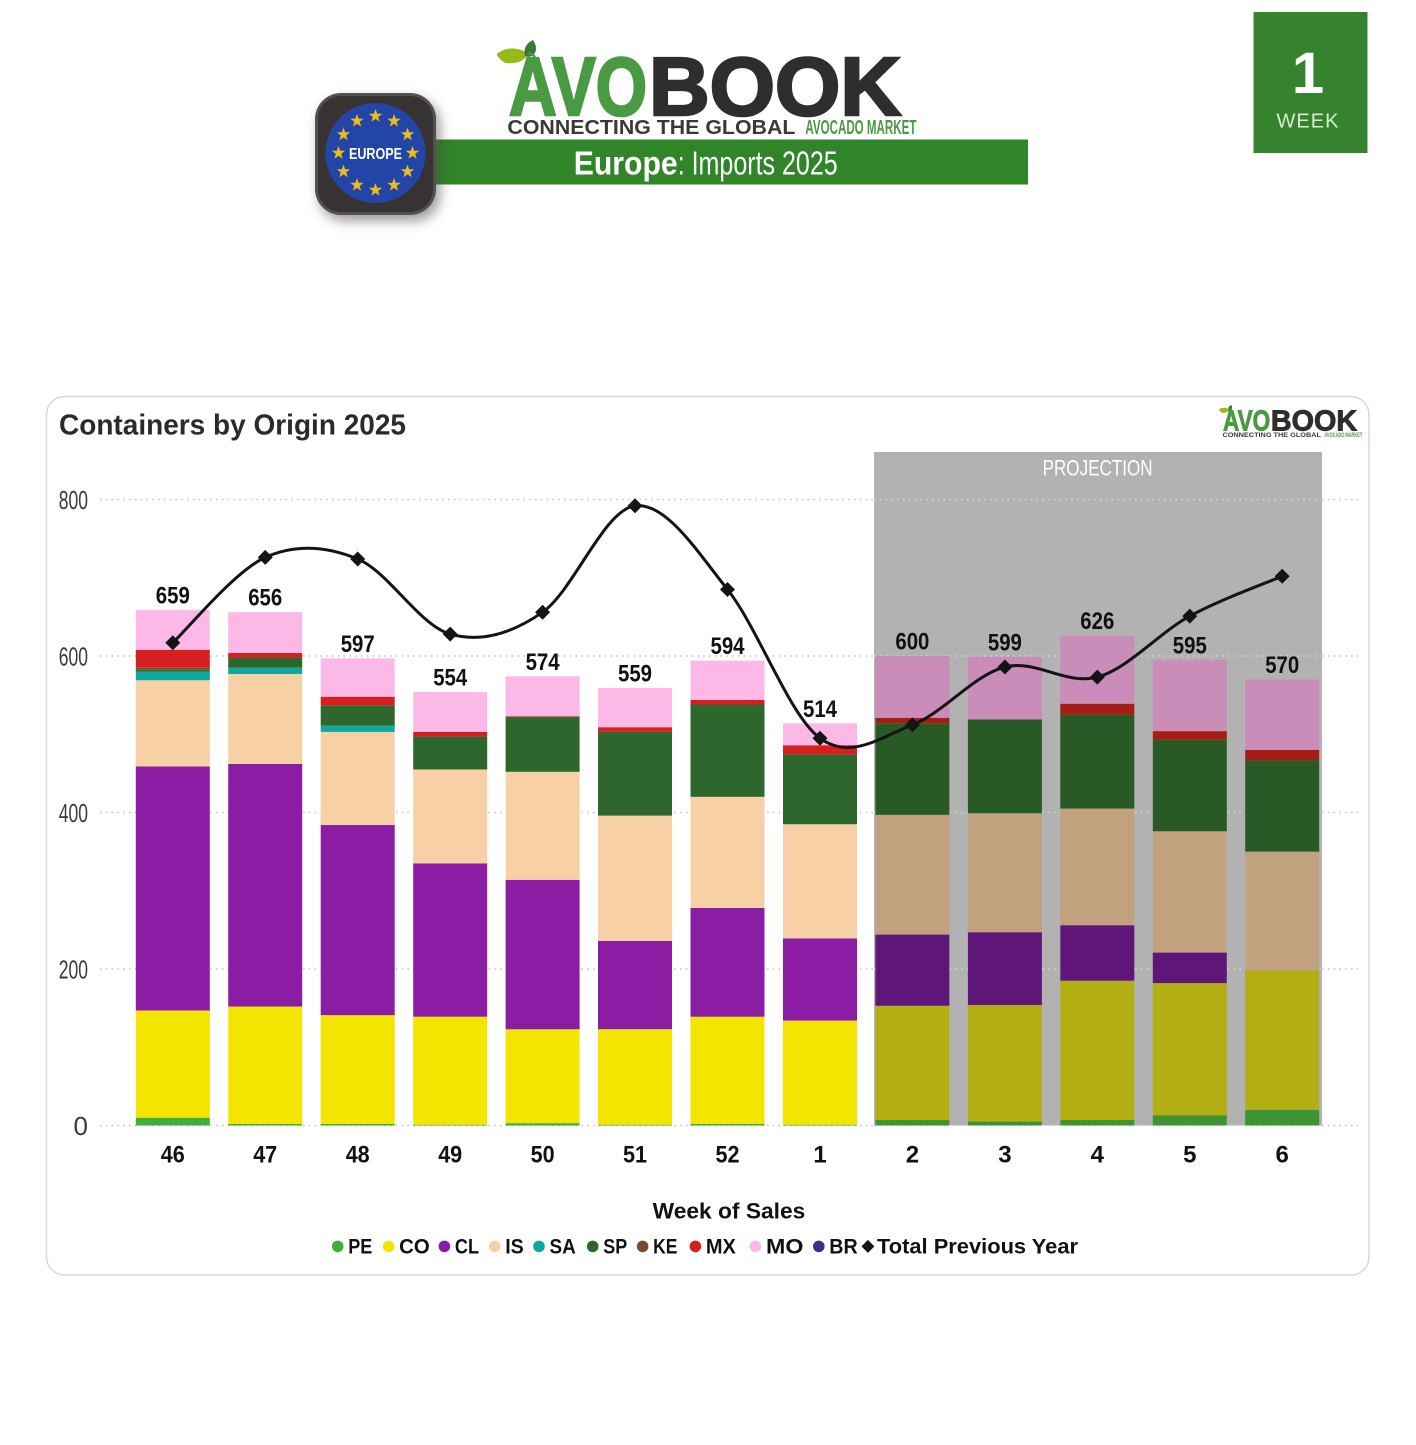  I want to click on svg-text: 3, so click(1004, 1155).